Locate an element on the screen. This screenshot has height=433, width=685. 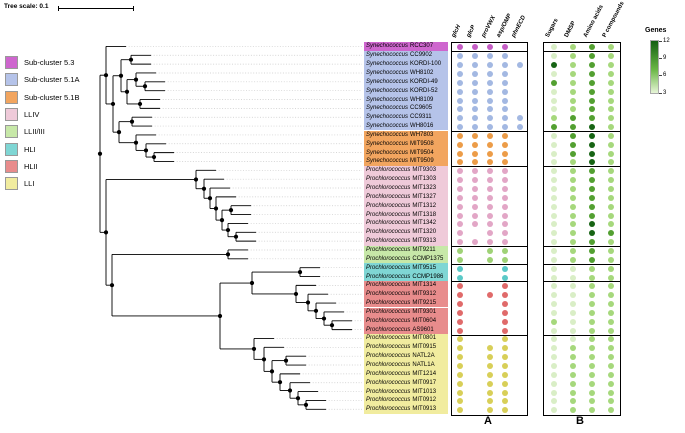
strain-label: Synechococcus WH8102 is located at coordinates (406, 73).